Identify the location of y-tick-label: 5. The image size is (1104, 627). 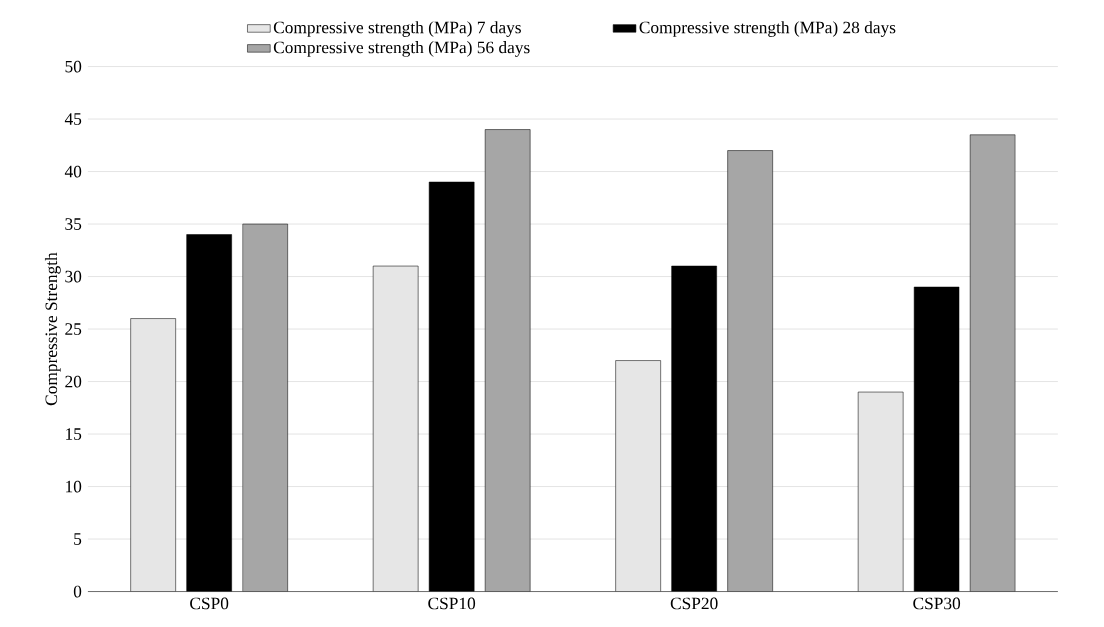
(78, 539).